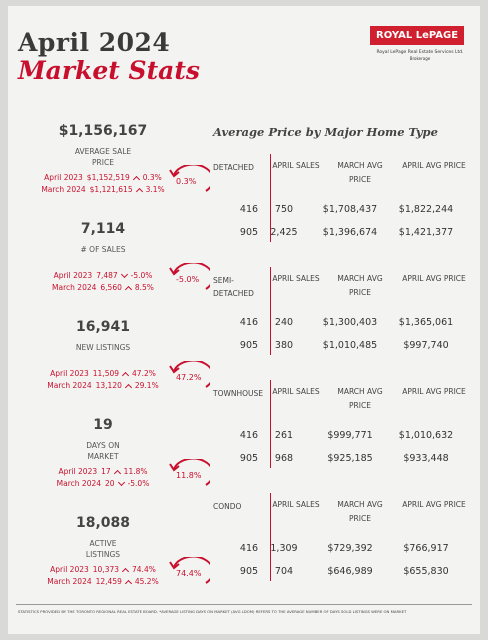 This screenshot has height=640, width=488. What do you see at coordinates (350, 209) in the screenshot?
I see `cell: $1,708,437` at bounding box center [350, 209].